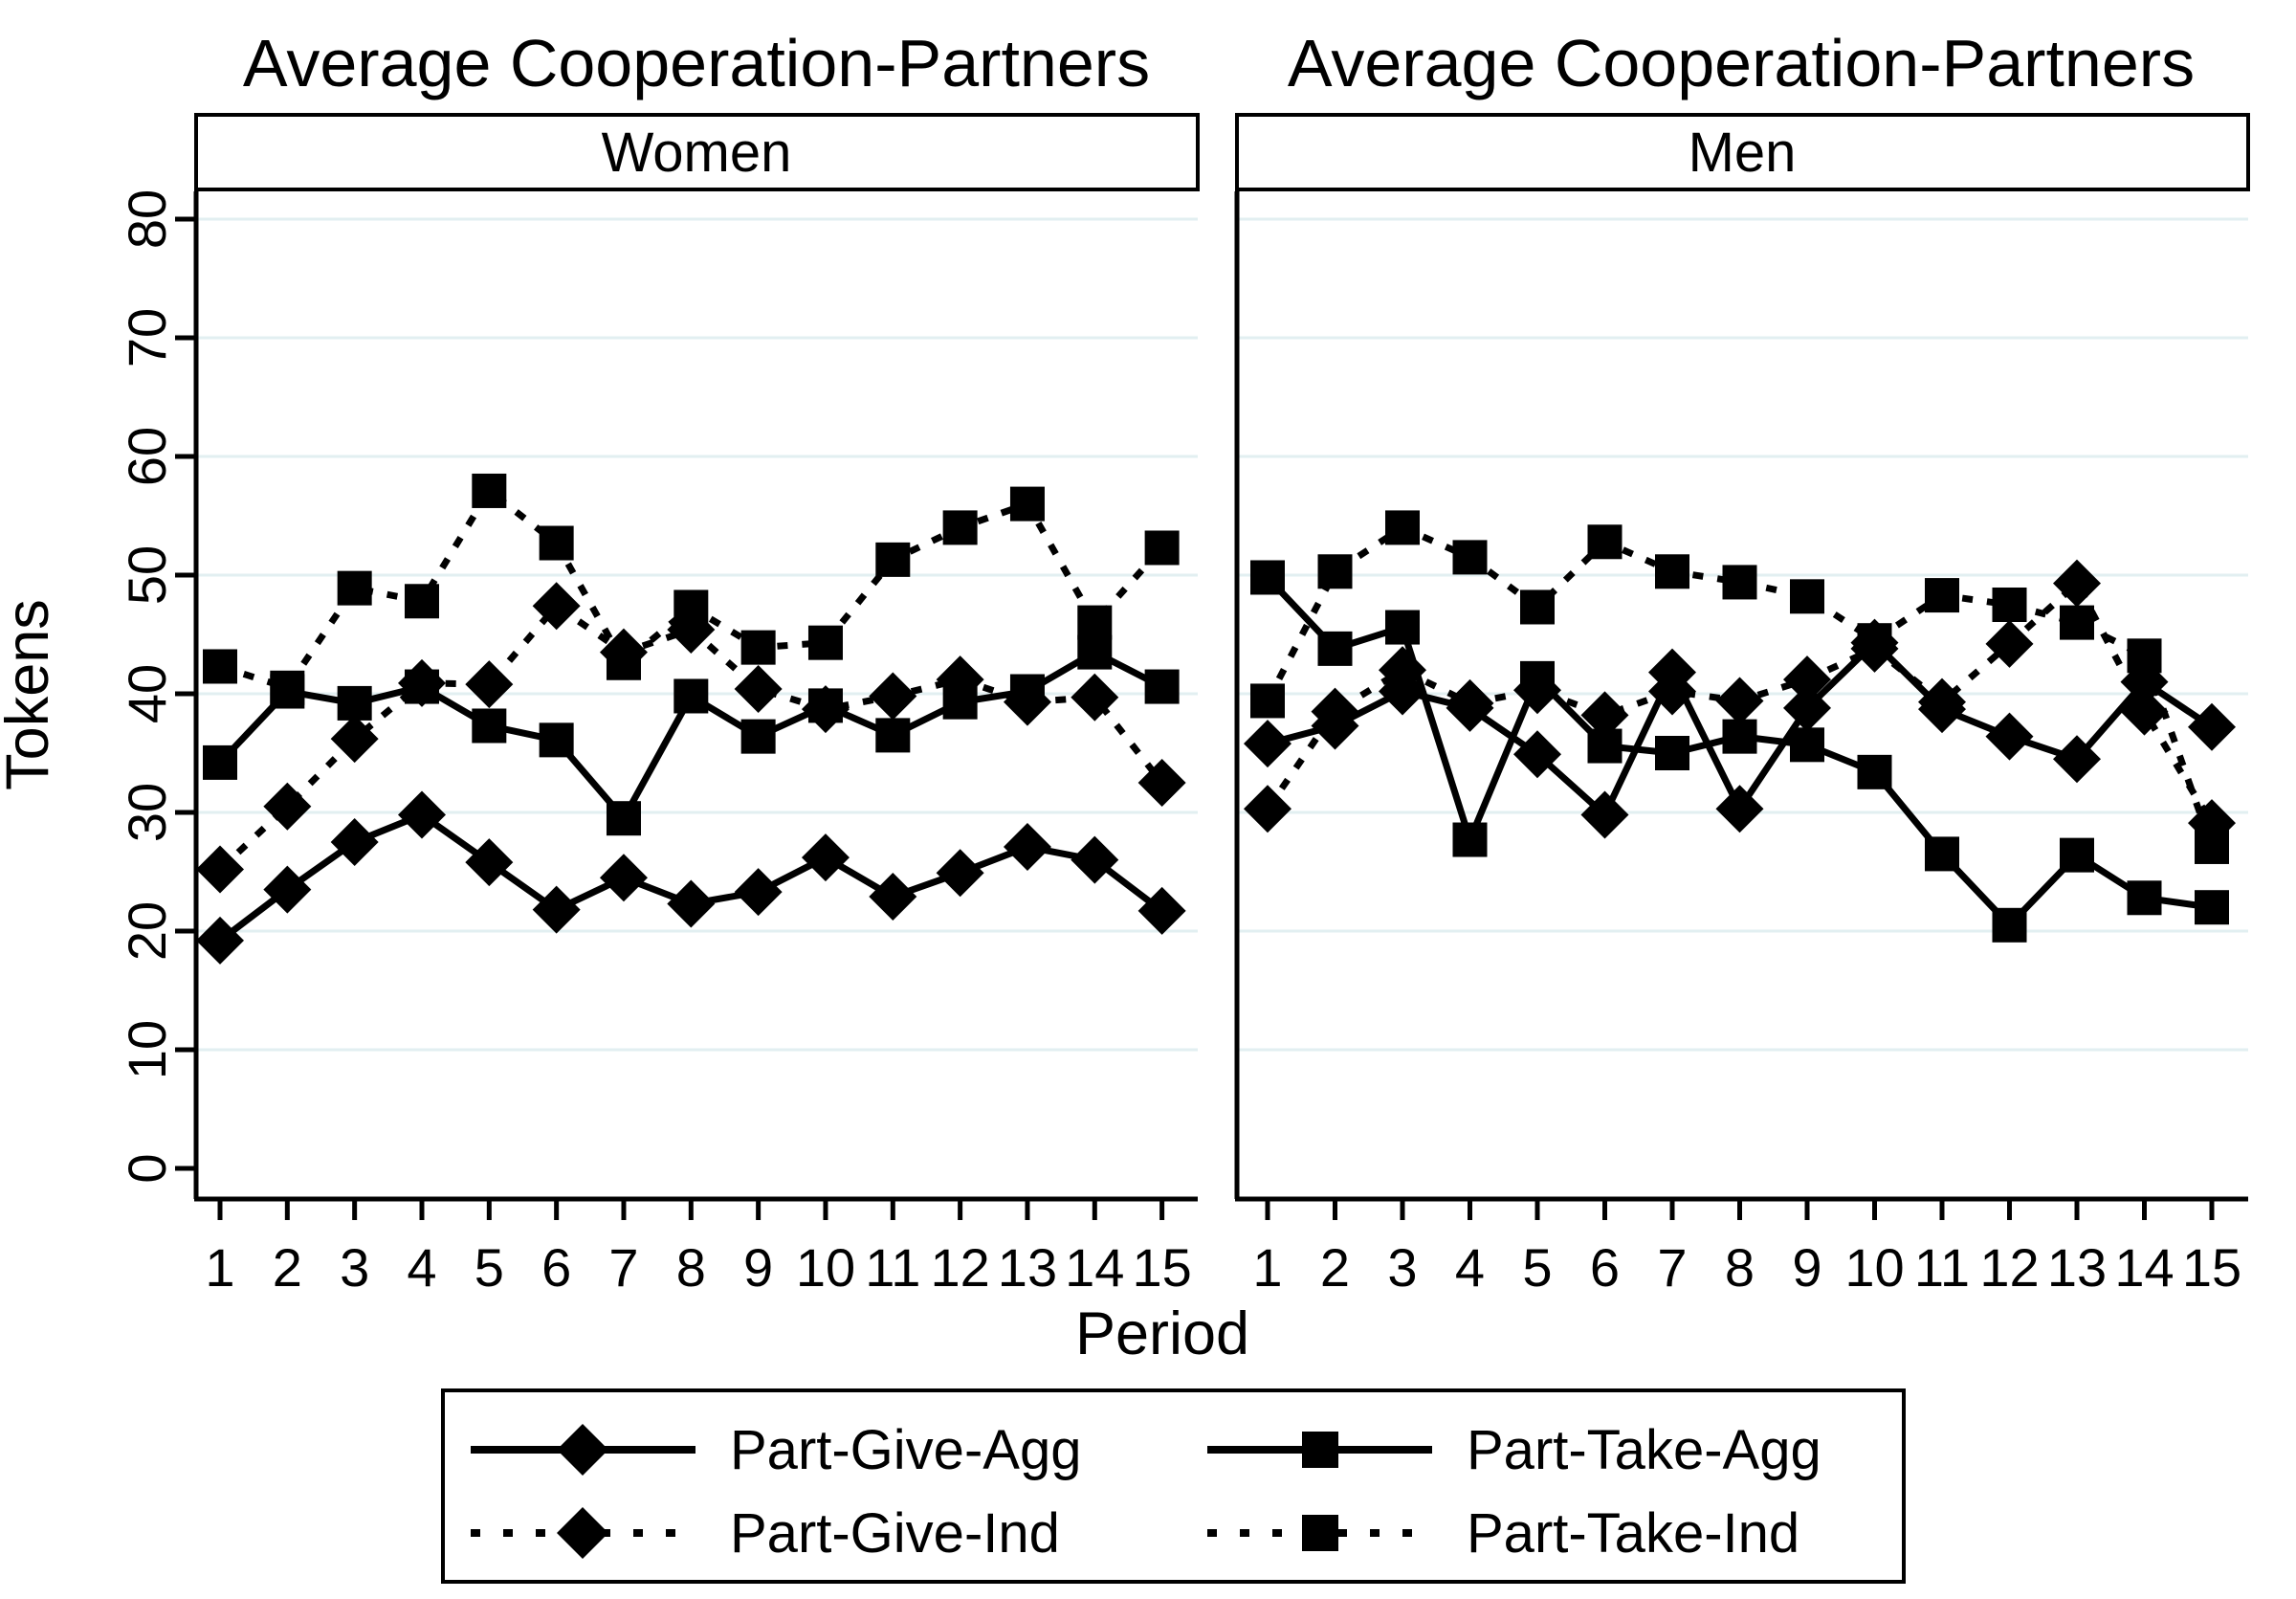 This screenshot has width=2296, height=1599. Describe the element at coordinates (147, 1168) in the screenshot. I see `y-tick-label: 0` at that location.